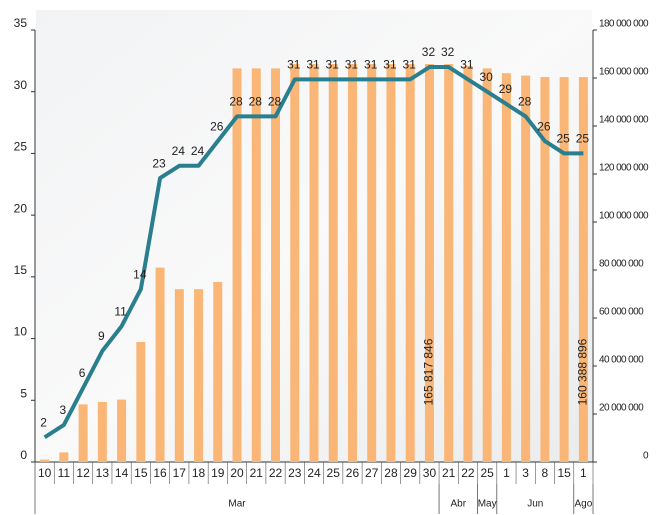  Describe the element at coordinates (199, 473) in the screenshot. I see `x-tick-label: 18` at that location.